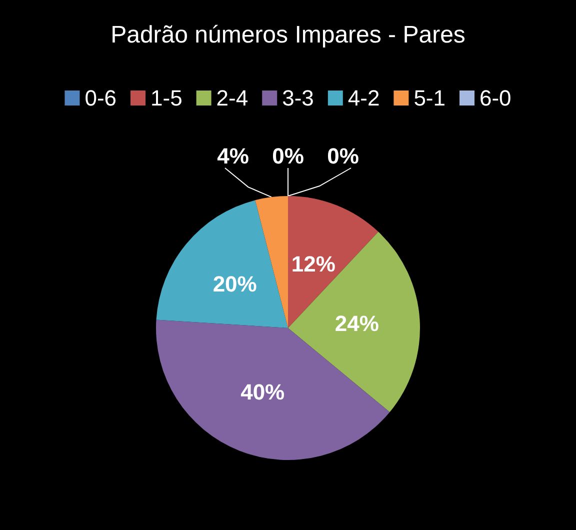  Describe the element at coordinates (166, 98) in the screenshot. I see `legend-label: 1-5` at that location.